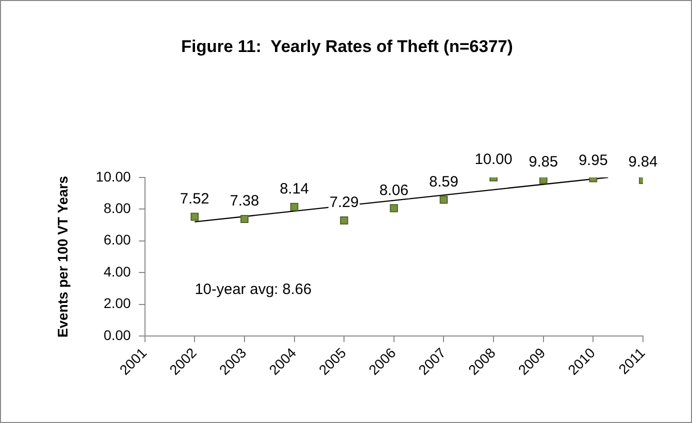  What do you see at coordinates (195, 199) in the screenshot?
I see `data-label: 7.52` at bounding box center [195, 199].